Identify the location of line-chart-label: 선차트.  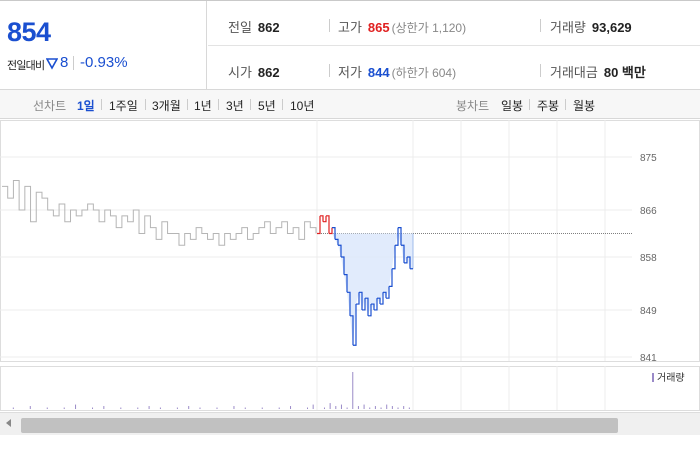
(50, 106).